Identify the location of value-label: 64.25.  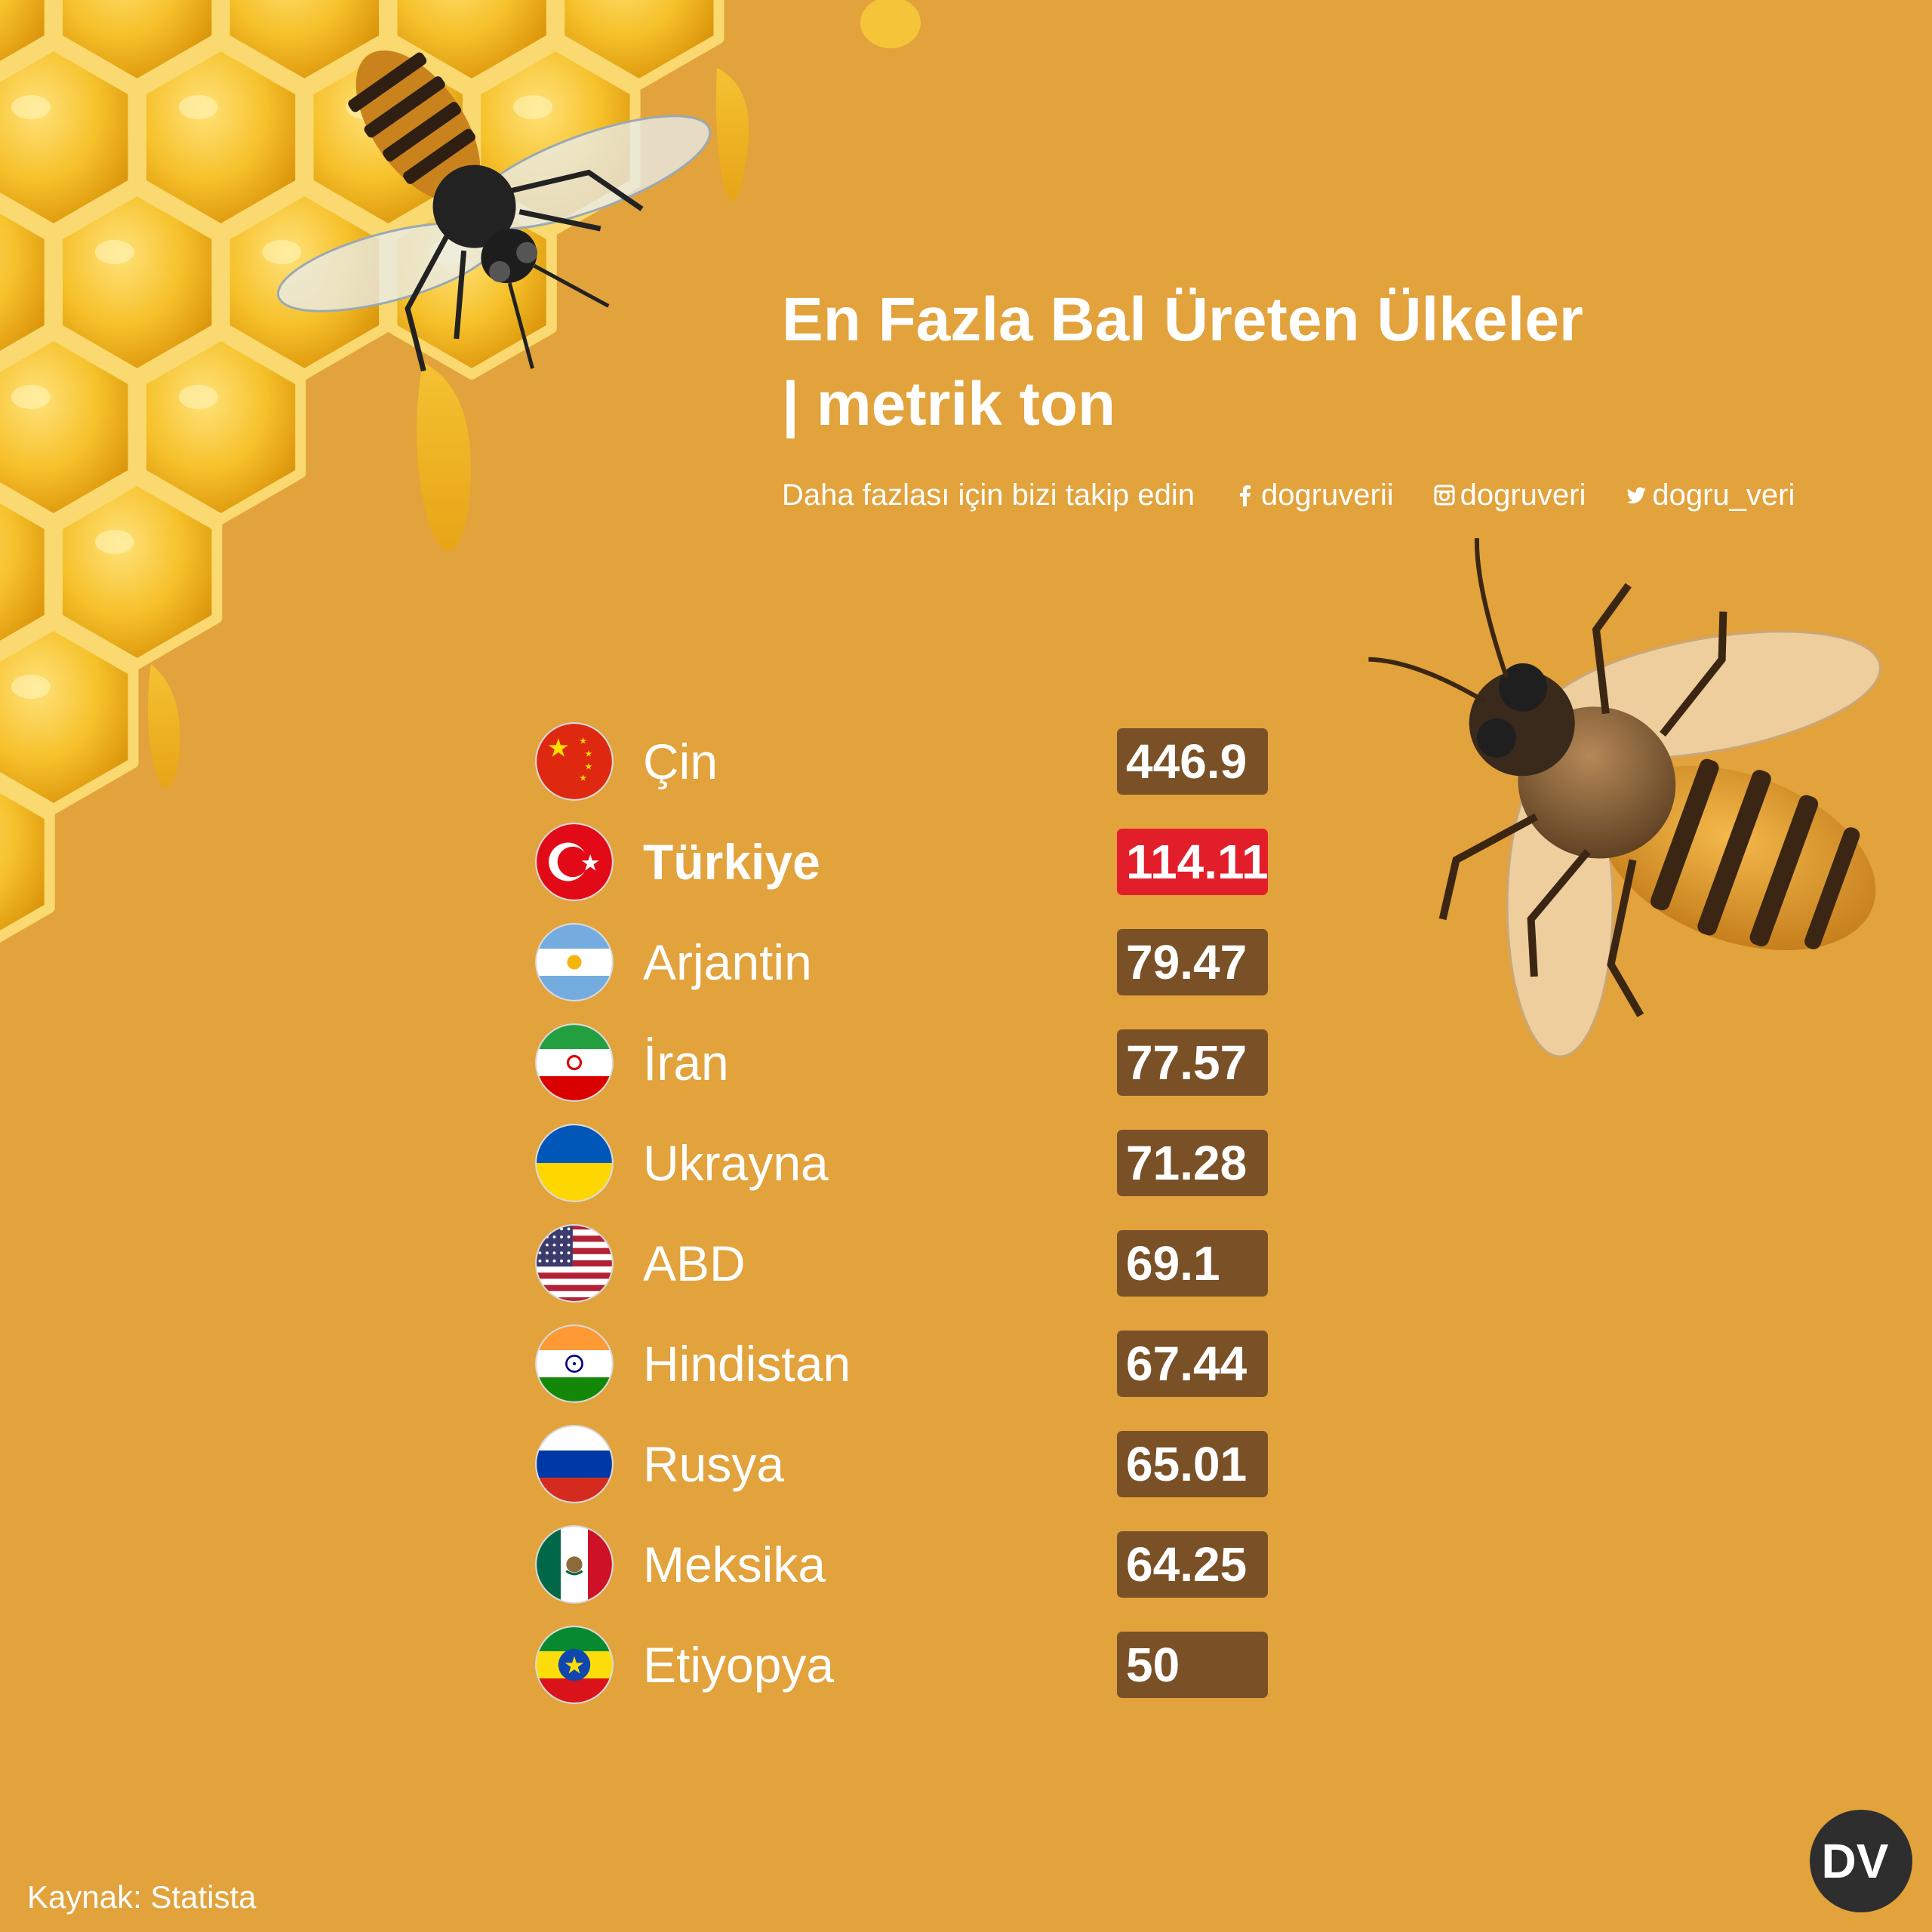
(1192, 1564).